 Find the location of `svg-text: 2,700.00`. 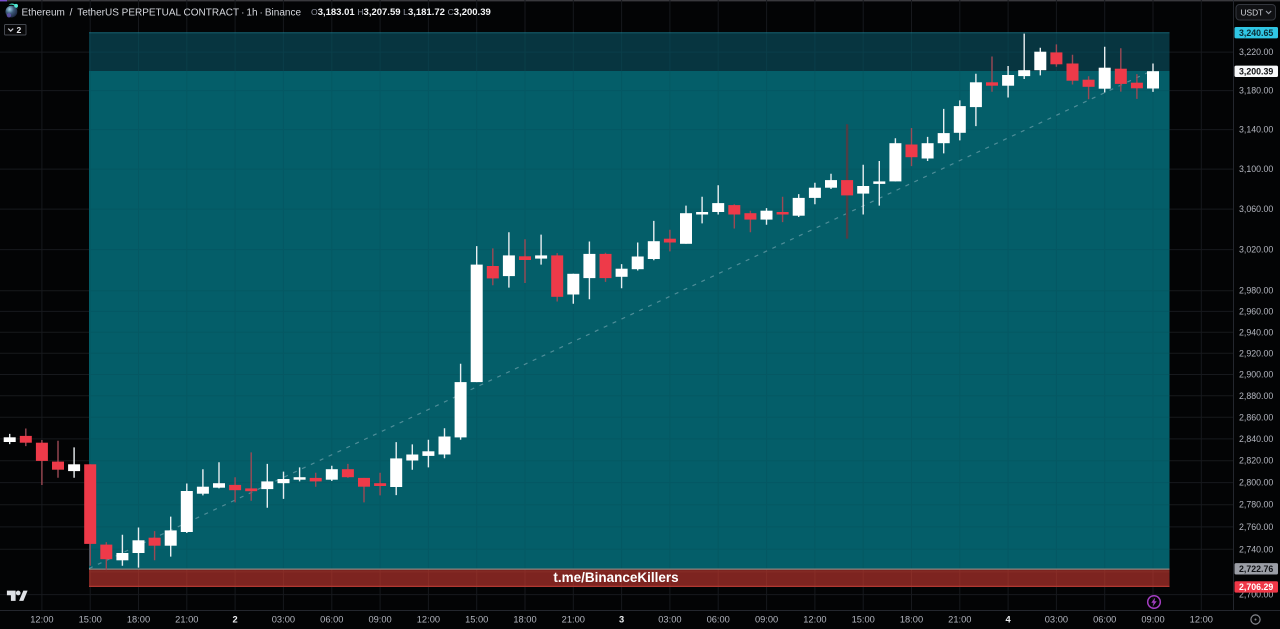

svg-text: 2,700.00 is located at coordinates (1256, 595).